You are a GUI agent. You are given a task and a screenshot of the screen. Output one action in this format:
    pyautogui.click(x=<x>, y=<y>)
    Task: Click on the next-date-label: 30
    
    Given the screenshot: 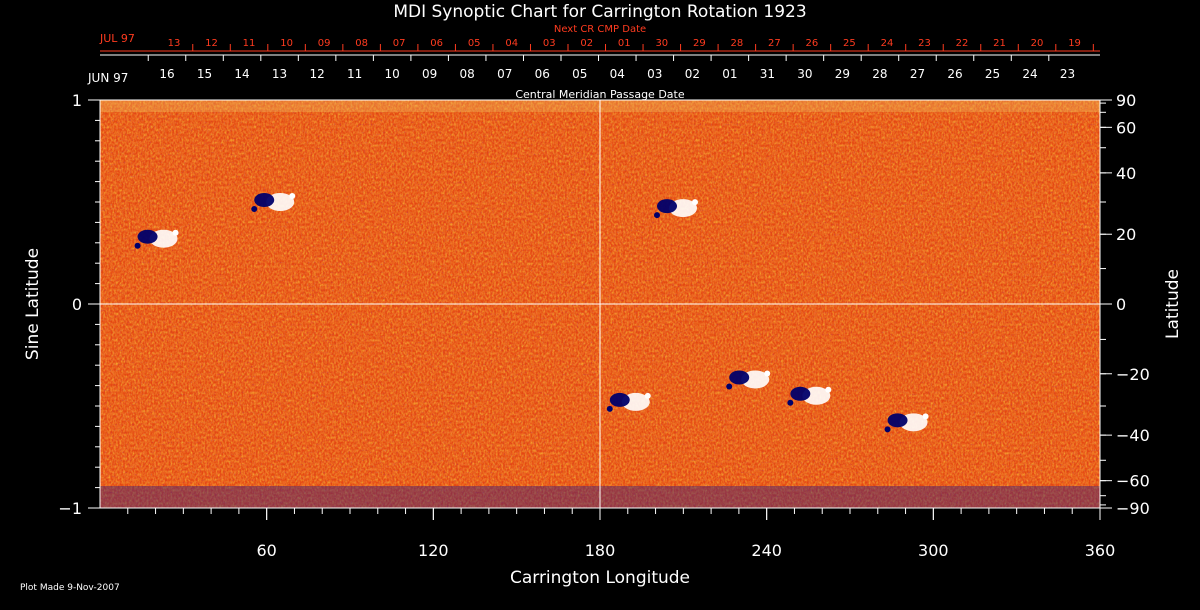 What is the action you would take?
    pyautogui.click(x=661, y=43)
    